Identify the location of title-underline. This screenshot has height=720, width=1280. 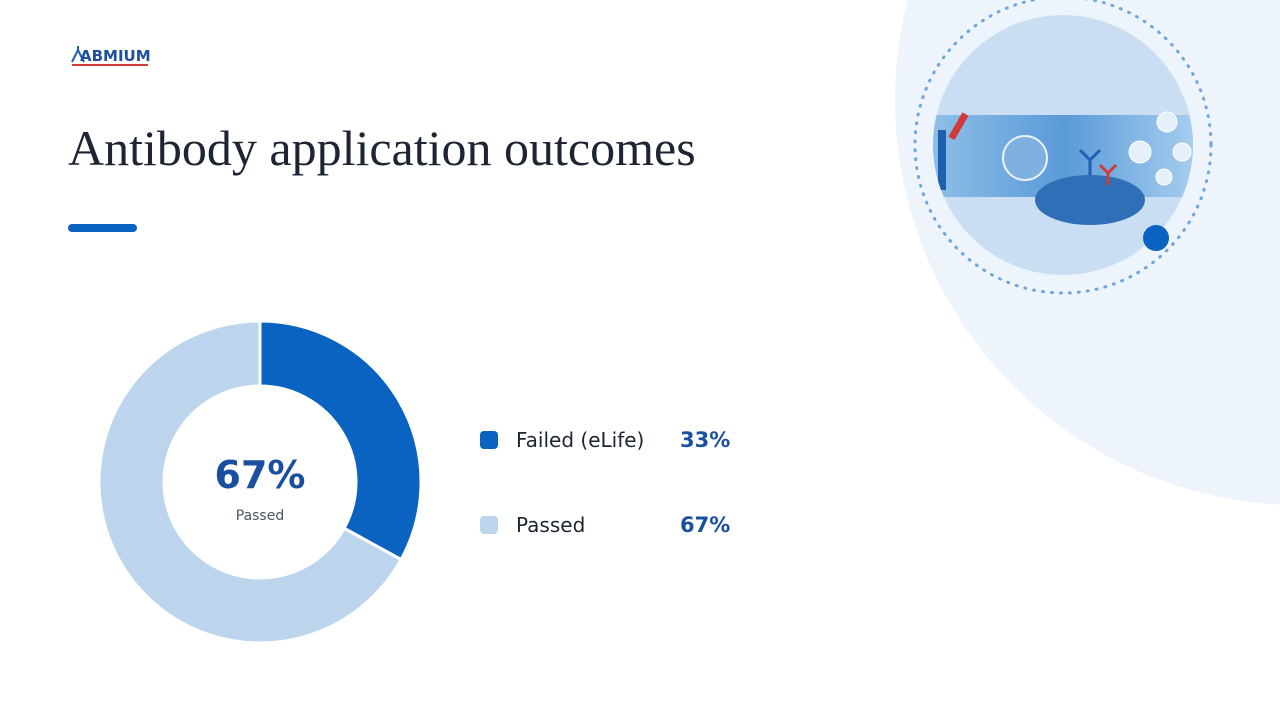
(102, 228).